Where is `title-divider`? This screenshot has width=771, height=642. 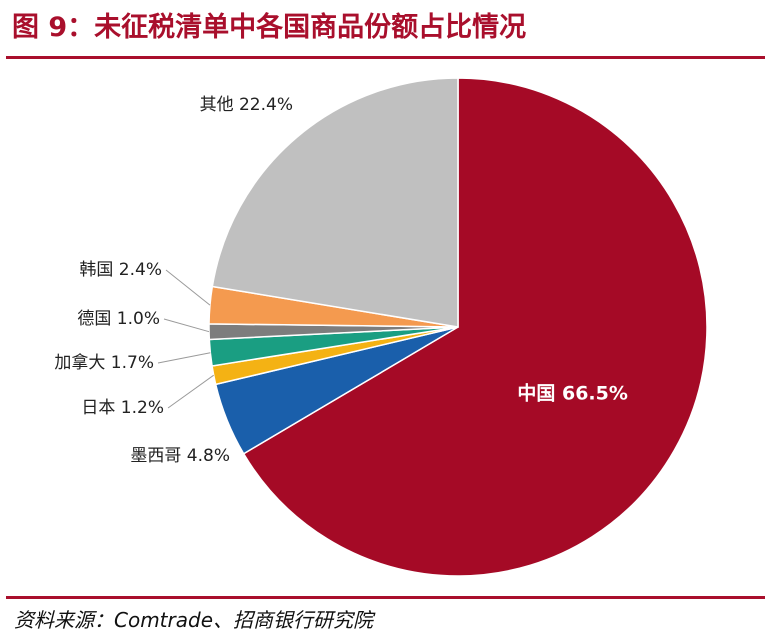 title-divider is located at coordinates (385, 57).